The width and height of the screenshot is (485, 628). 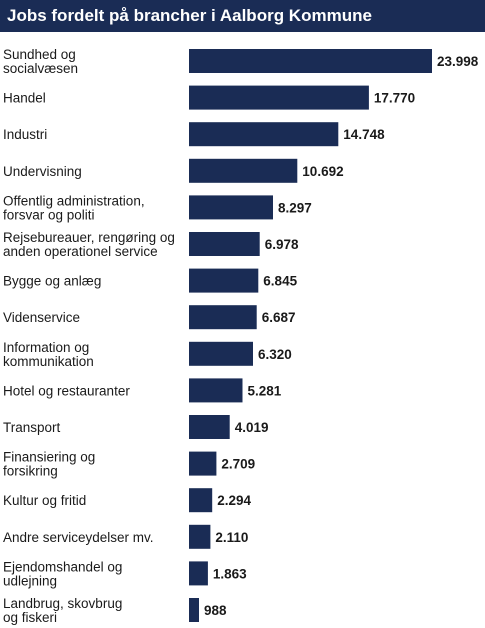 I want to click on category-label: Finansiering og, so click(x=49, y=457).